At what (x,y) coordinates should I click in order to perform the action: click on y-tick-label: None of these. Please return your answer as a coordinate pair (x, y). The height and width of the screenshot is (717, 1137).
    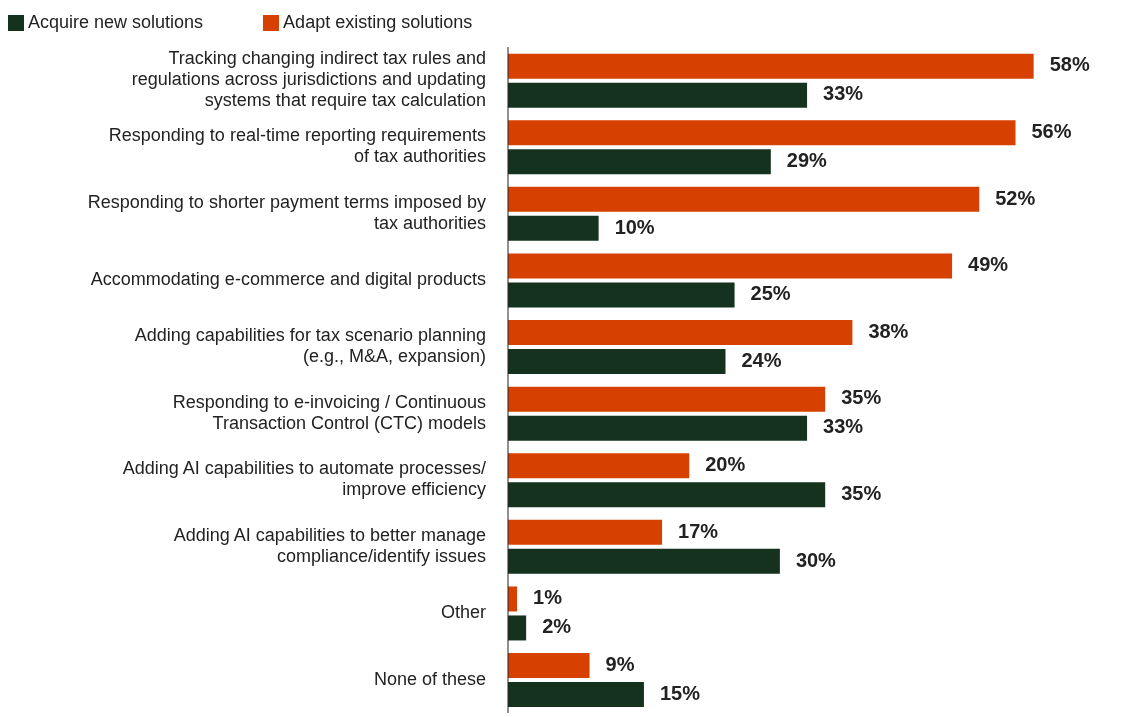
    Looking at the image, I should click on (429, 678).